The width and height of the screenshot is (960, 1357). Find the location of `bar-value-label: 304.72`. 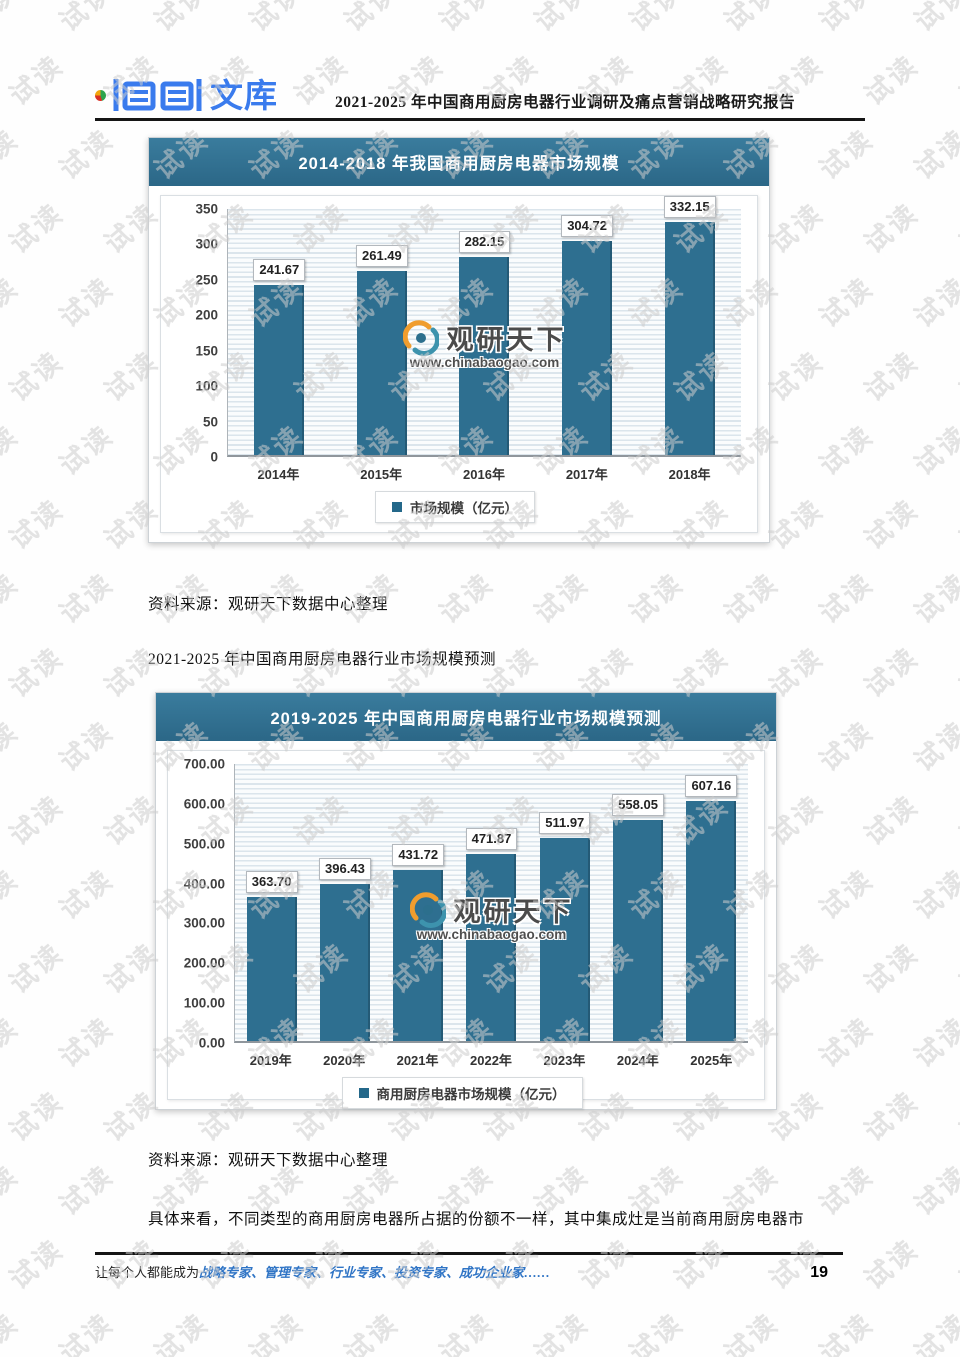

bar-value-label: 304.72 is located at coordinates (587, 226).